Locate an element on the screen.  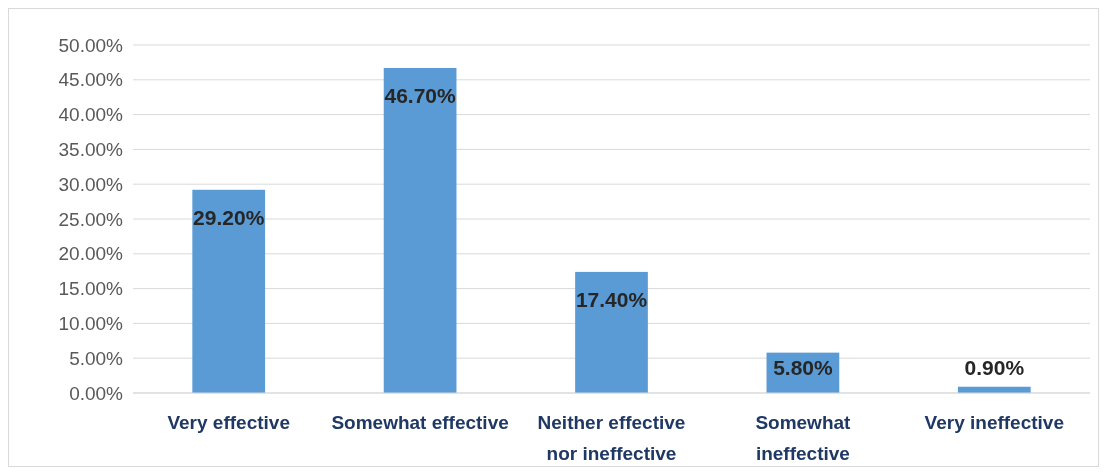
y-tick-label: 20.00% is located at coordinates (91, 254).